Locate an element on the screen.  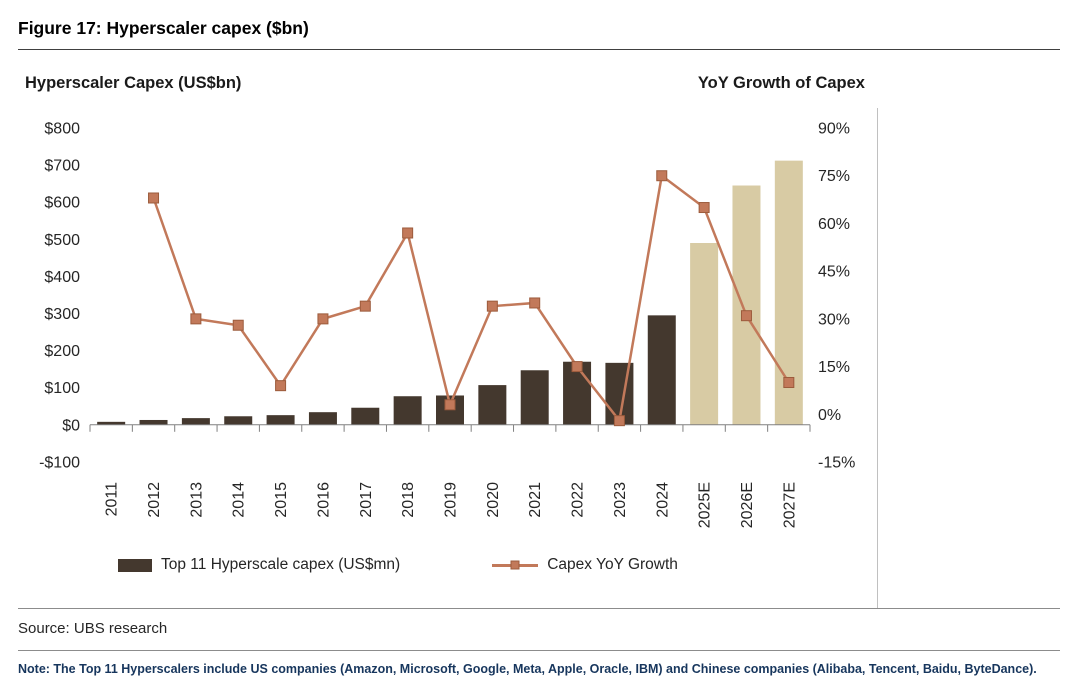
x-axis-label-2024: 2024 is located at coordinates (662, 500).